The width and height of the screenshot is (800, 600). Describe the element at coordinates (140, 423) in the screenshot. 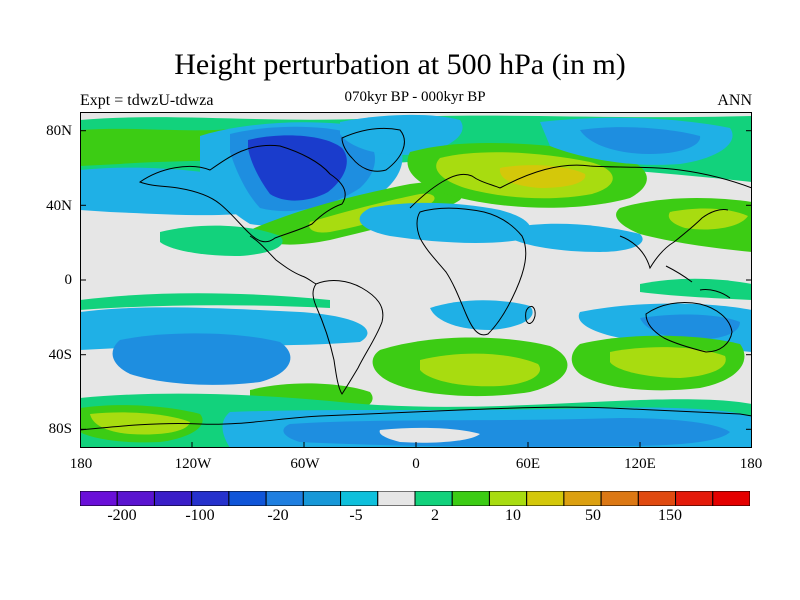

I see `antarctic-yellow-west` at that location.